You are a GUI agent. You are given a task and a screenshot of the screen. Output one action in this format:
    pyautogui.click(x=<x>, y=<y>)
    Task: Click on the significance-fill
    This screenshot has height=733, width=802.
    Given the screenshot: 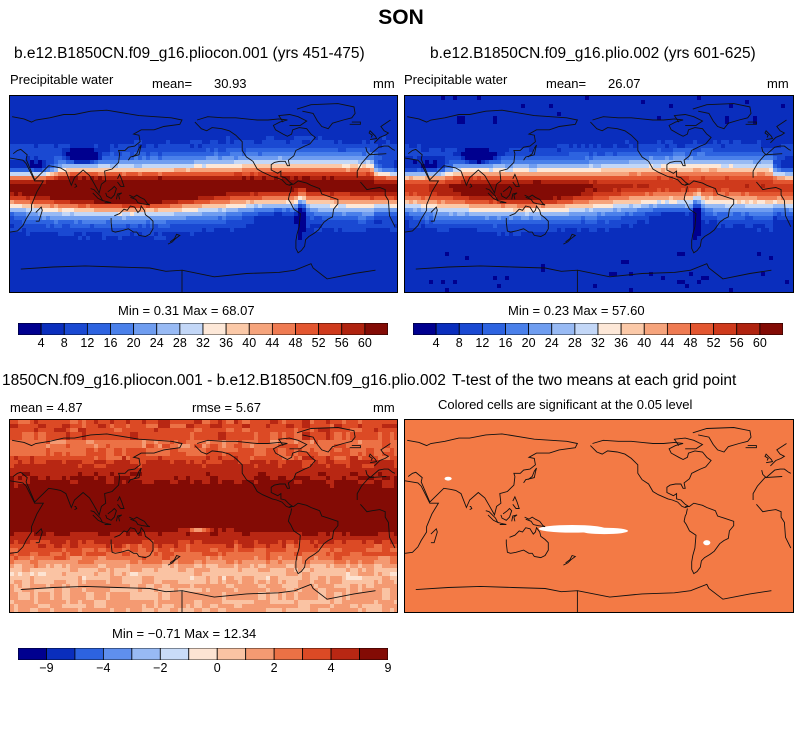 What is the action you would take?
    pyautogui.click(x=599, y=516)
    